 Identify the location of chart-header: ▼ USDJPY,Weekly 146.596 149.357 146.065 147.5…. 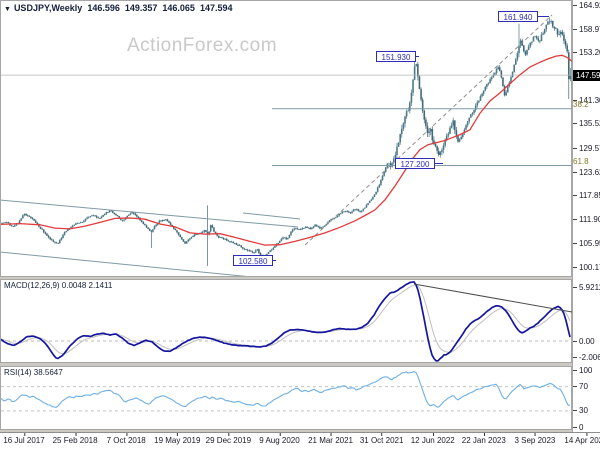
(121, 8).